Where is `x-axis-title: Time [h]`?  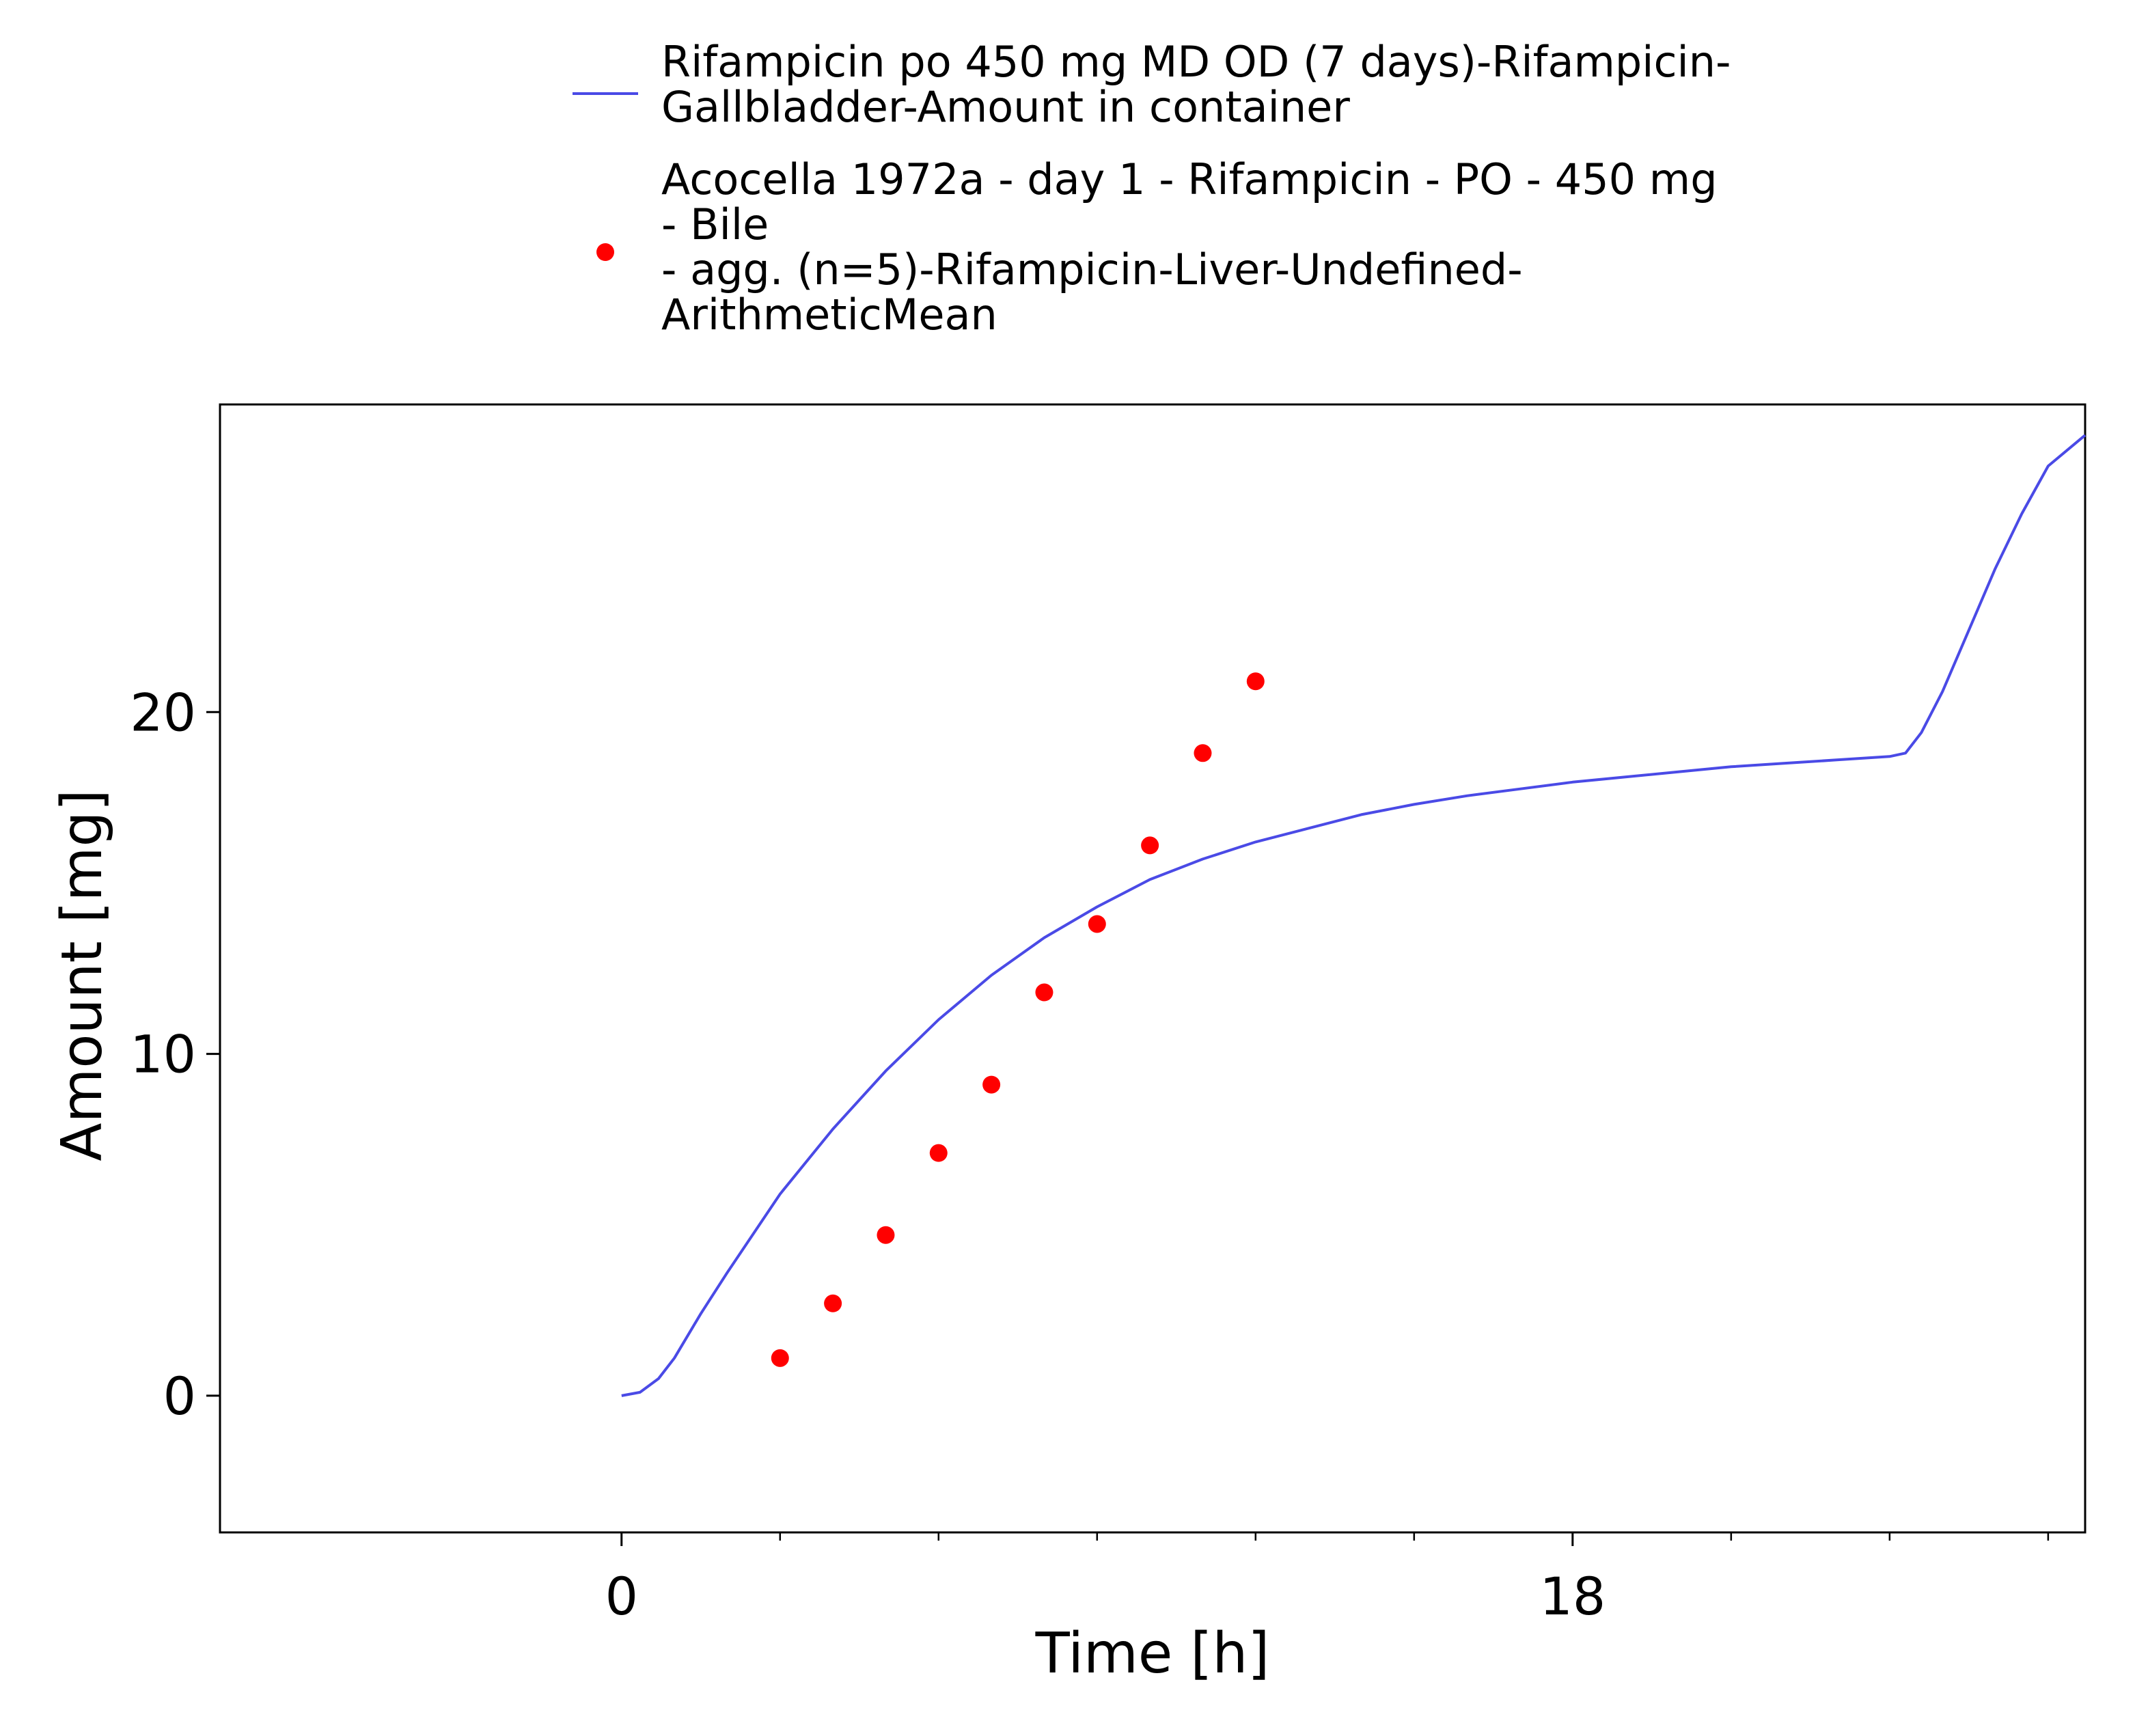
x-axis-title: Time [h] is located at coordinates (1152, 1653).